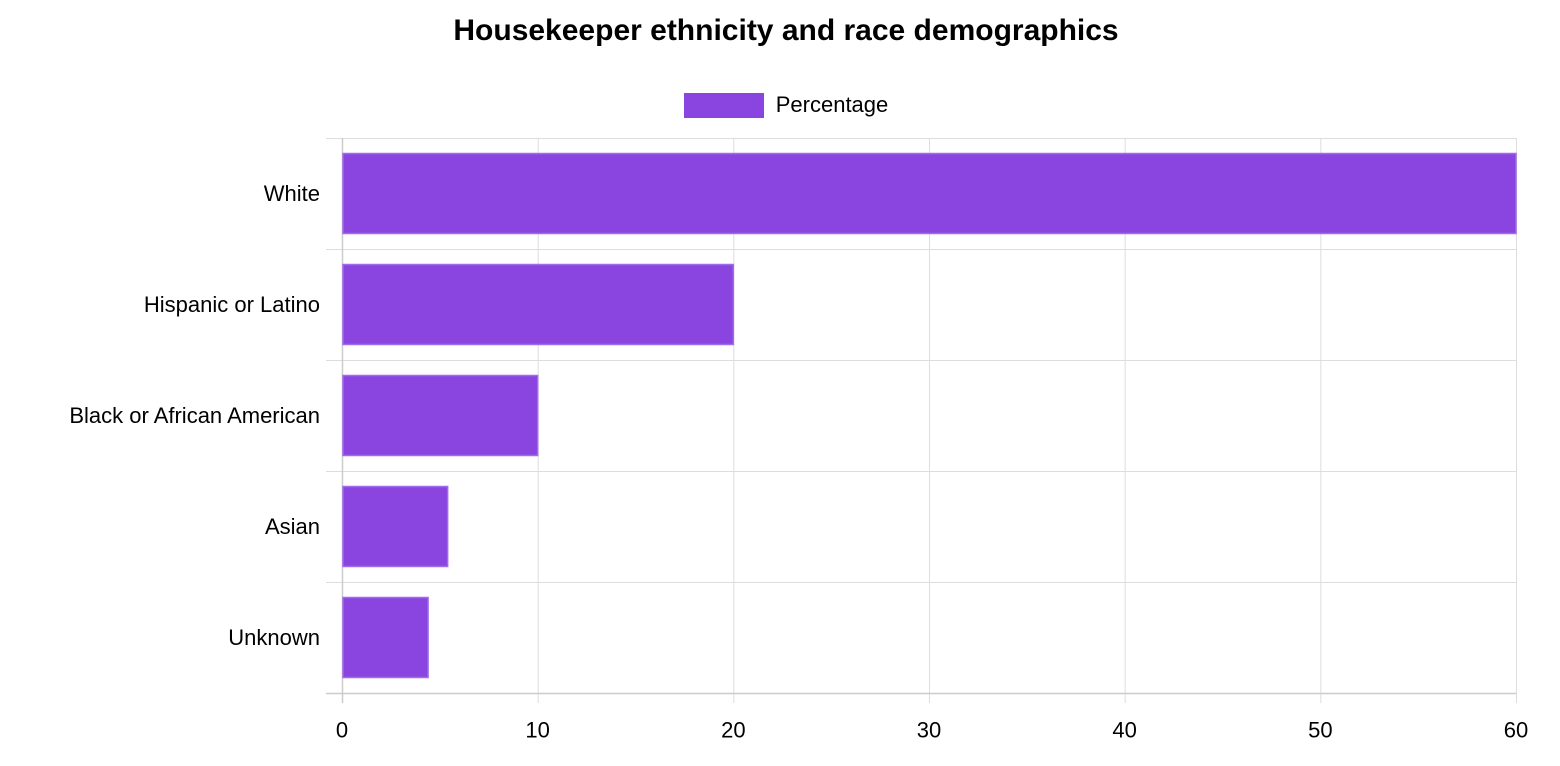 This screenshot has height=766, width=1560. What do you see at coordinates (1516, 730) in the screenshot?
I see `x-tick-label: 60` at bounding box center [1516, 730].